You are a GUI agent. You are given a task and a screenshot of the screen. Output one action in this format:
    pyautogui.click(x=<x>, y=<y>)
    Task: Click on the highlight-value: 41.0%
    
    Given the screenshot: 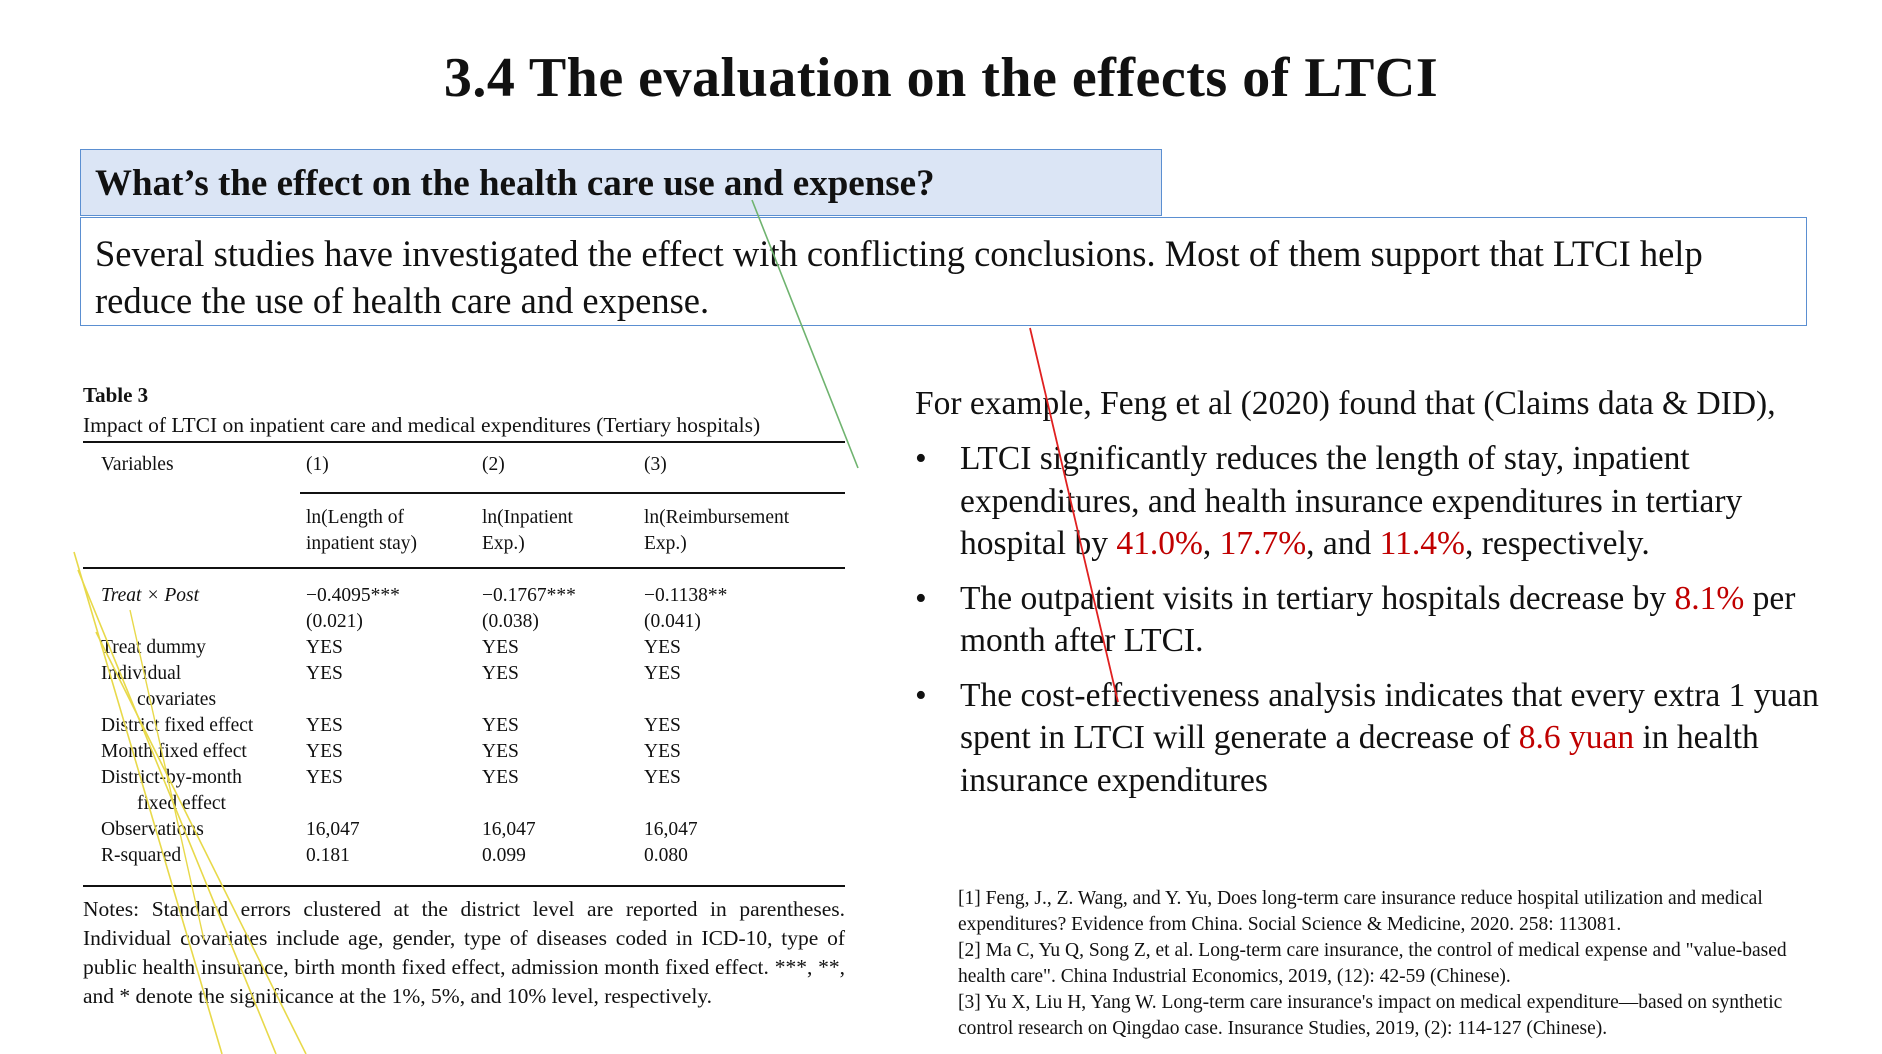 What is the action you would take?
    pyautogui.click(x=1159, y=543)
    